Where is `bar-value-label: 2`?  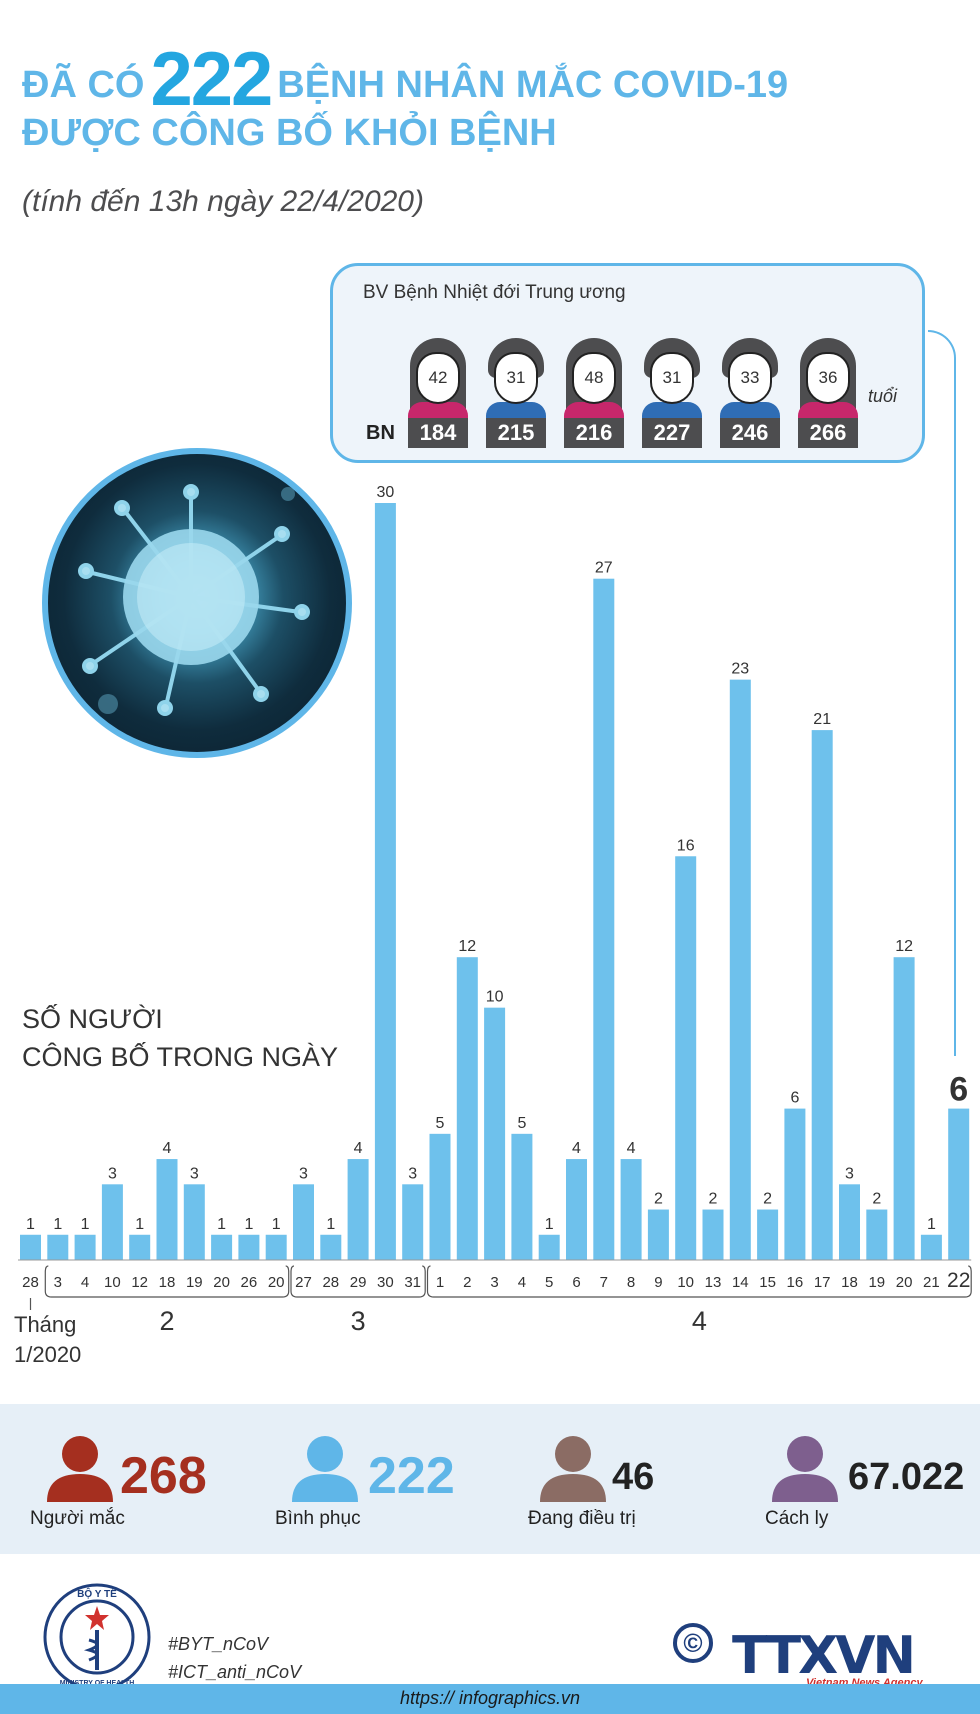
bar-value-label: 2 is located at coordinates (658, 1199).